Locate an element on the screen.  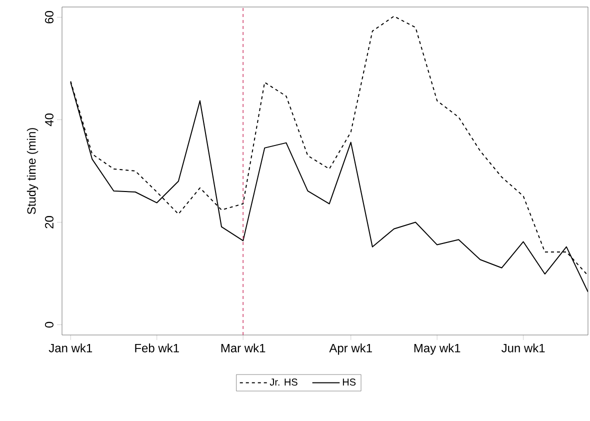
x-tick-label: Feb wk1 is located at coordinates (157, 348).